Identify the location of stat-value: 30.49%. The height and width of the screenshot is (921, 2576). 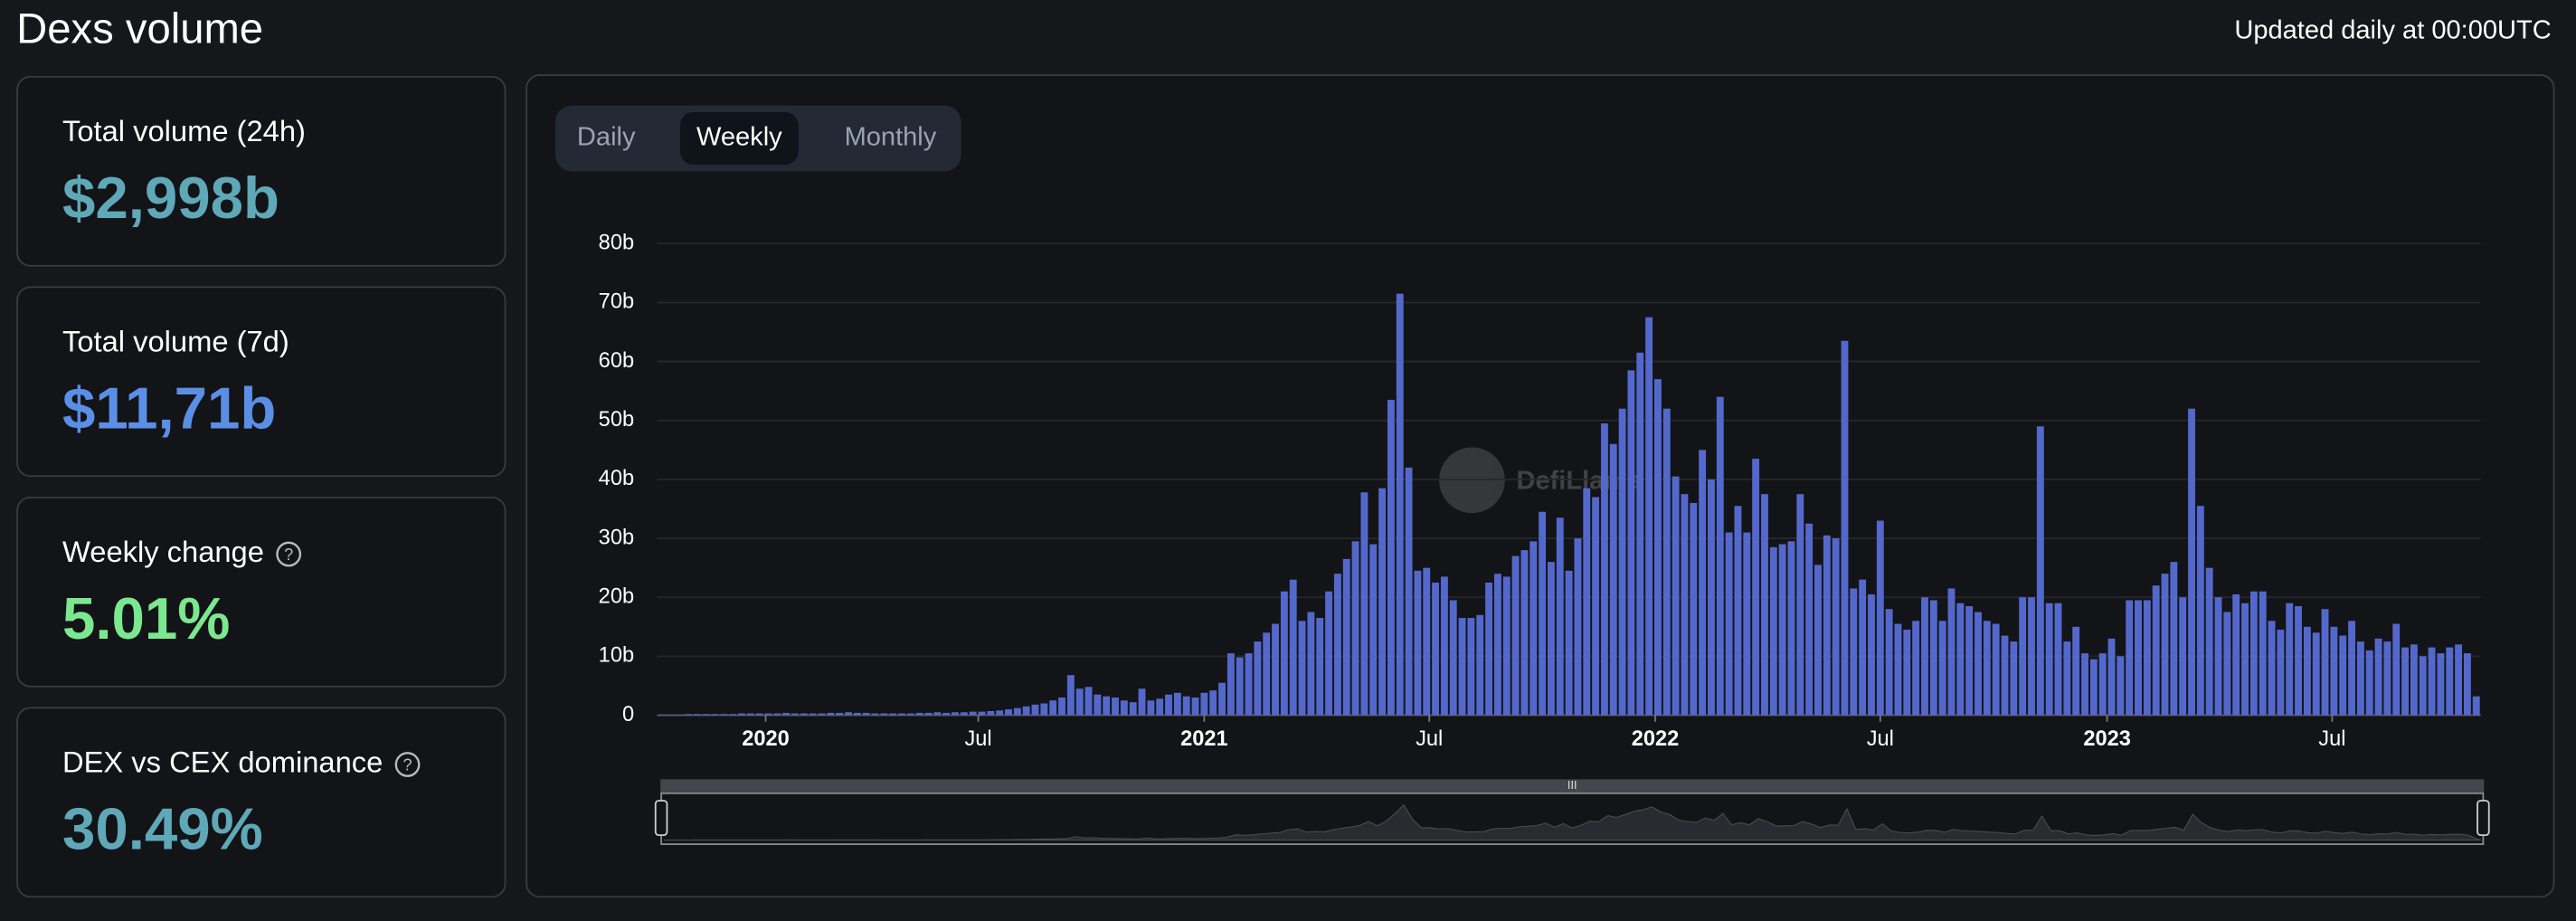
(162, 829).